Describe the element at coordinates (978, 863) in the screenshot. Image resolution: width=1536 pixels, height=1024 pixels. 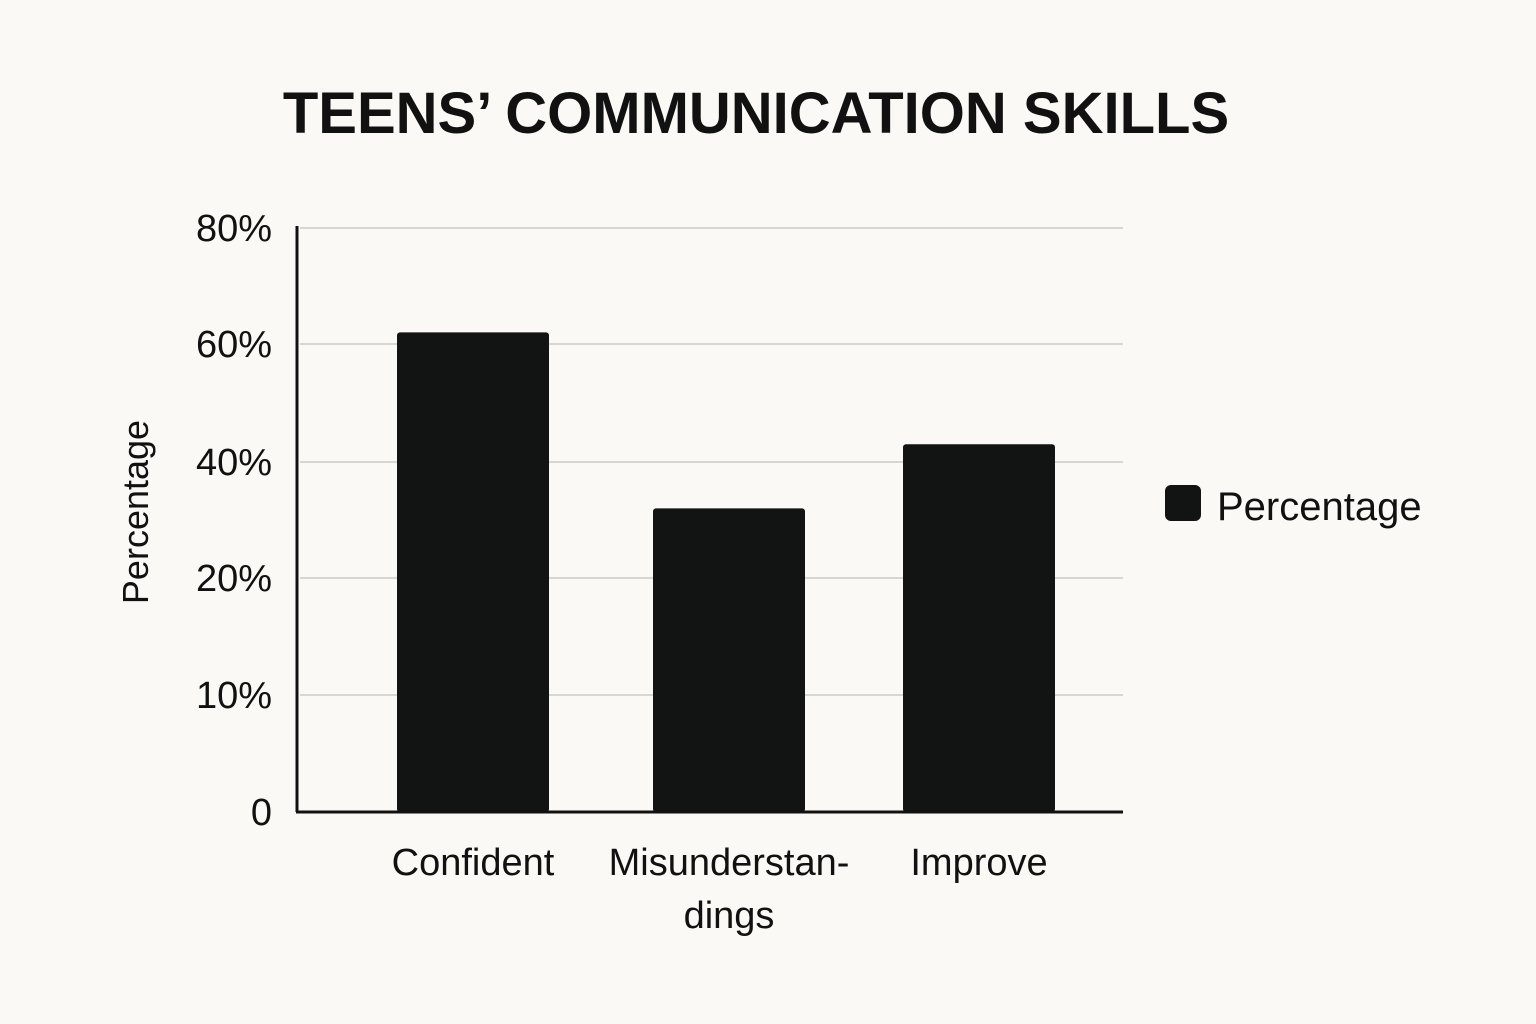
I see `x-tick-label: Improve` at that location.